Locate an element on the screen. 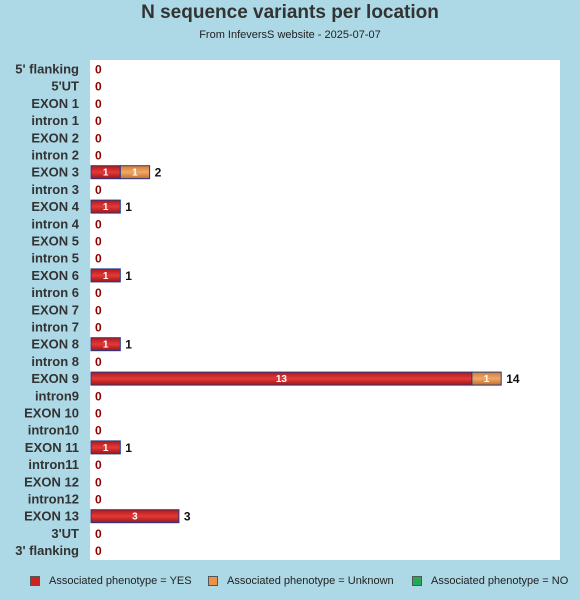 The image size is (580, 600). category-label: EXON 5 is located at coordinates (55, 241).